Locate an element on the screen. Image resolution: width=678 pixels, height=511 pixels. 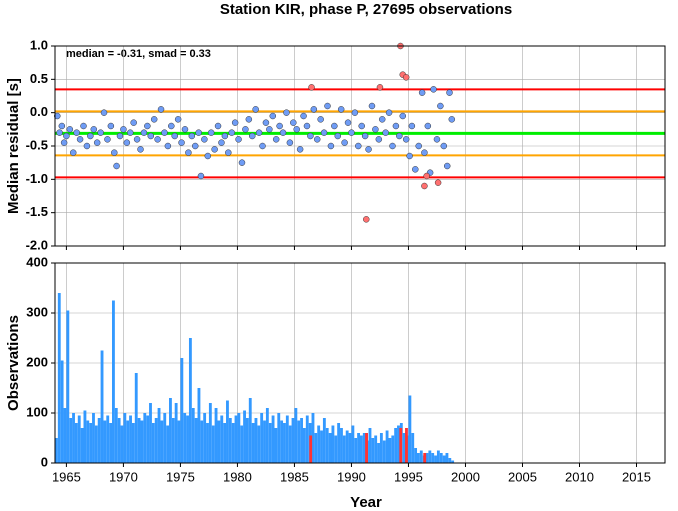
y-tick-label: 0.5 is located at coordinates (39, 78).